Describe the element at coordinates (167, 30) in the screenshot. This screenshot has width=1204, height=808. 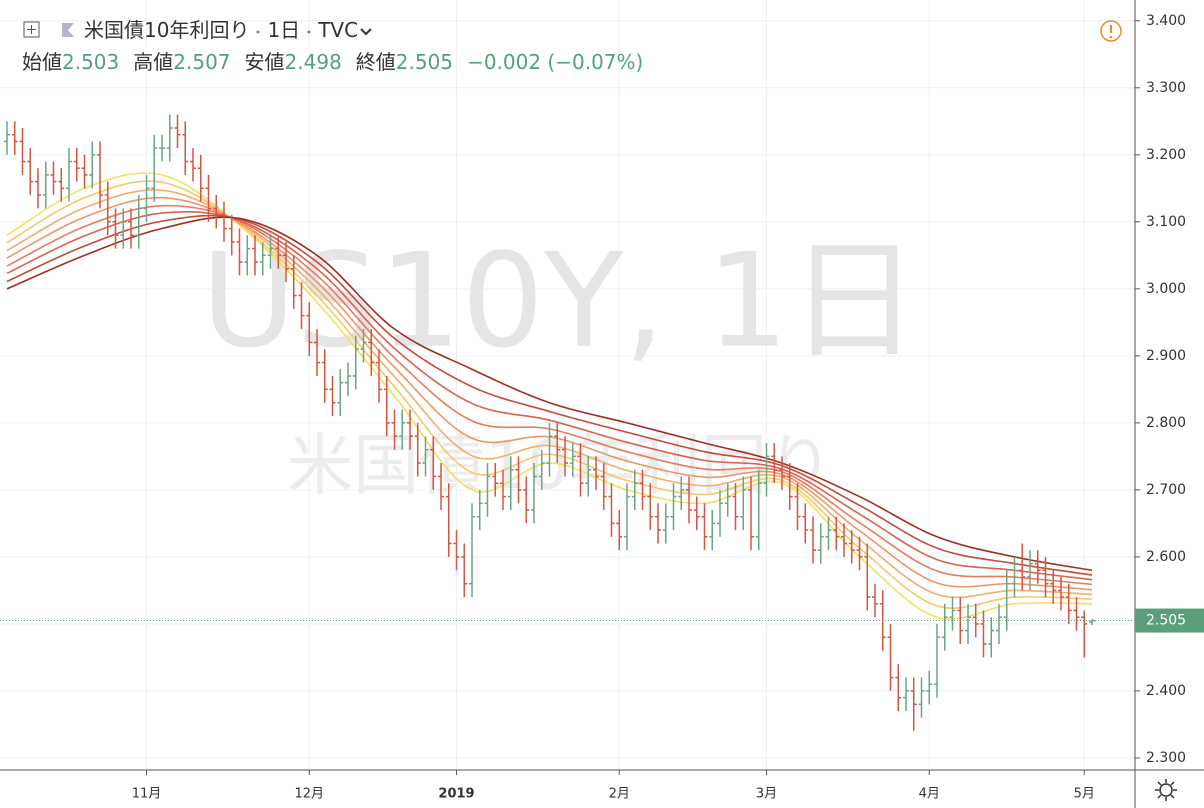
I see `symbol-title: 米国債10年利回り` at that location.